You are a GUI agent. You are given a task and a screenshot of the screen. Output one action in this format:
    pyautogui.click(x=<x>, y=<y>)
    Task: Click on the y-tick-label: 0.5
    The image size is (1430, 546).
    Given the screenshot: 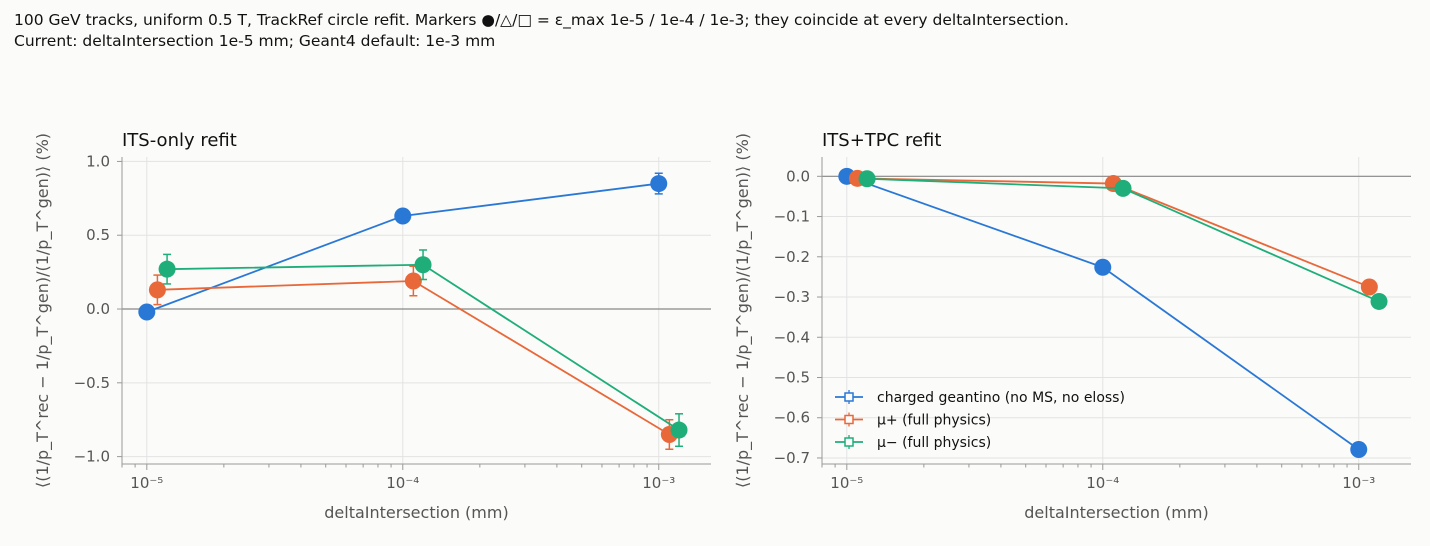 What is the action you would take?
    pyautogui.click(x=98, y=235)
    